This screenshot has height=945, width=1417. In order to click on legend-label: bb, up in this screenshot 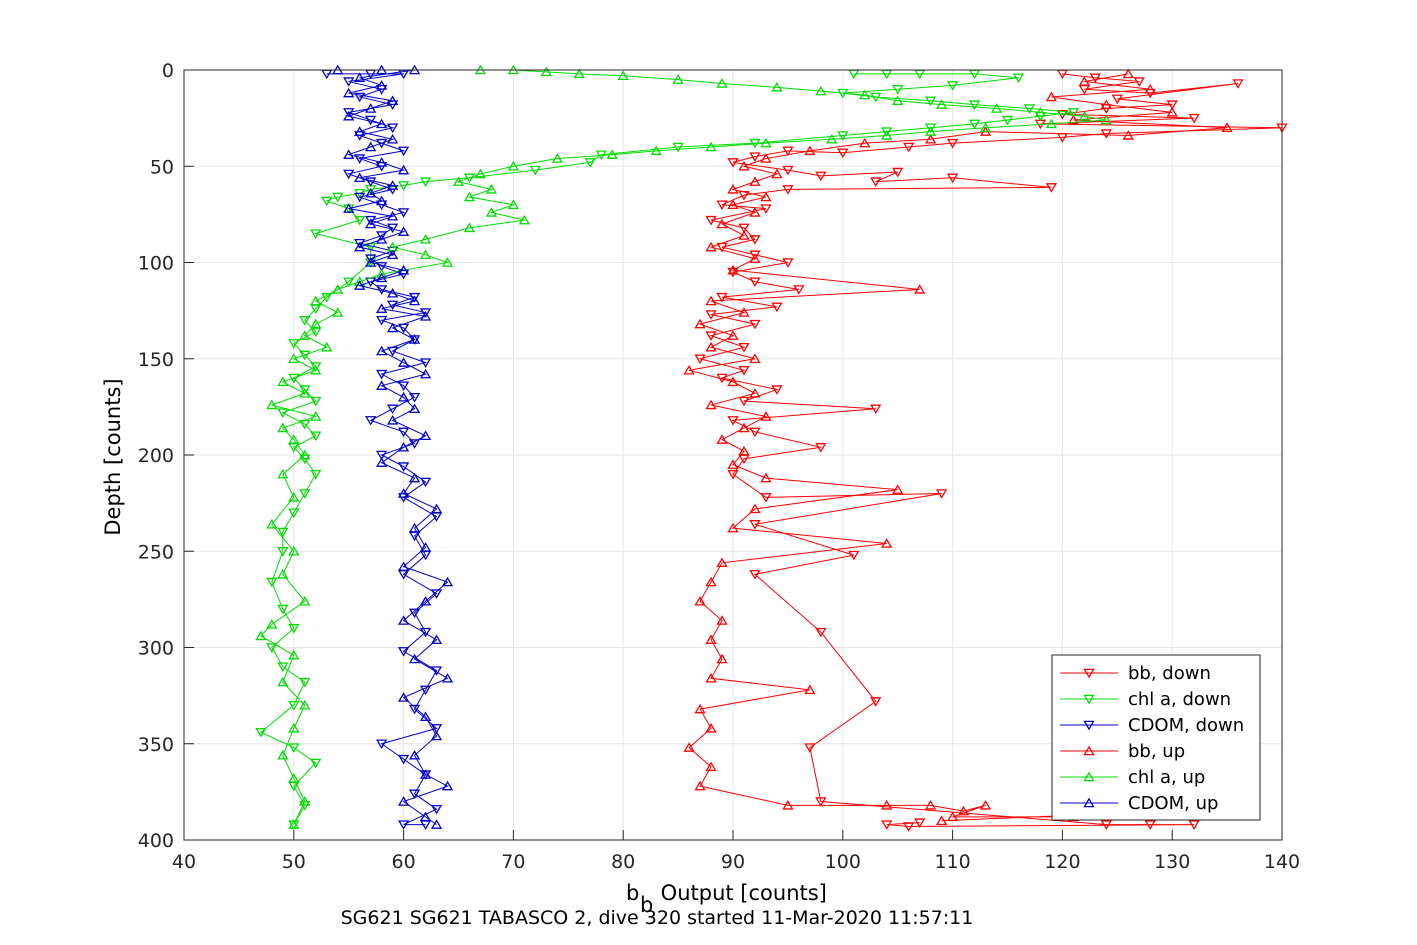, I will do `click(1156, 751)`.